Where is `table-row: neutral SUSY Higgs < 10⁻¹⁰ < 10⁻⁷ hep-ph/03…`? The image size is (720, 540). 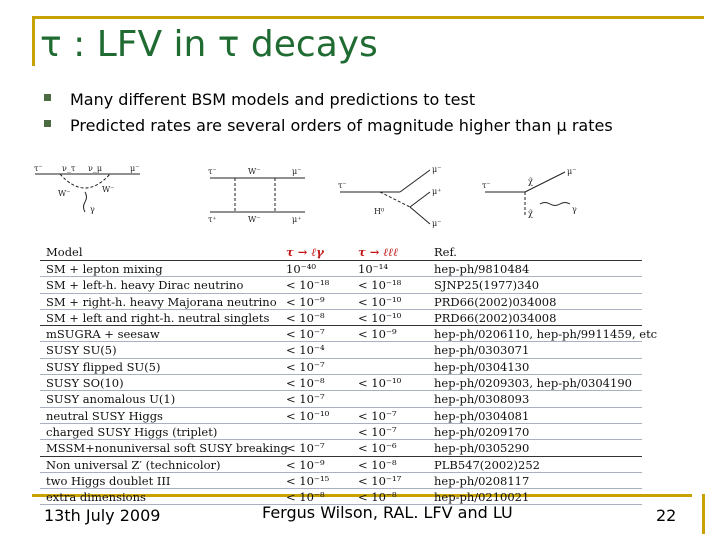
table-row: neutral SUSY Higgs < 10⁻¹⁰ < 10⁻⁷ hep-ph/03… is located at coordinates (341, 416).